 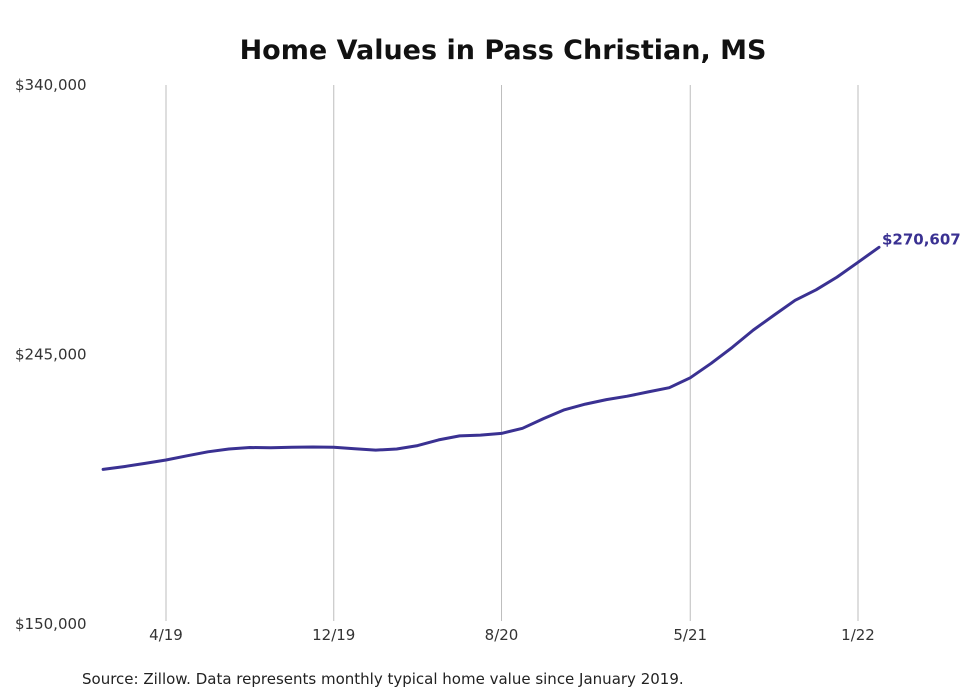 I want to click on x-tick-label: 8/20, so click(x=502, y=635).